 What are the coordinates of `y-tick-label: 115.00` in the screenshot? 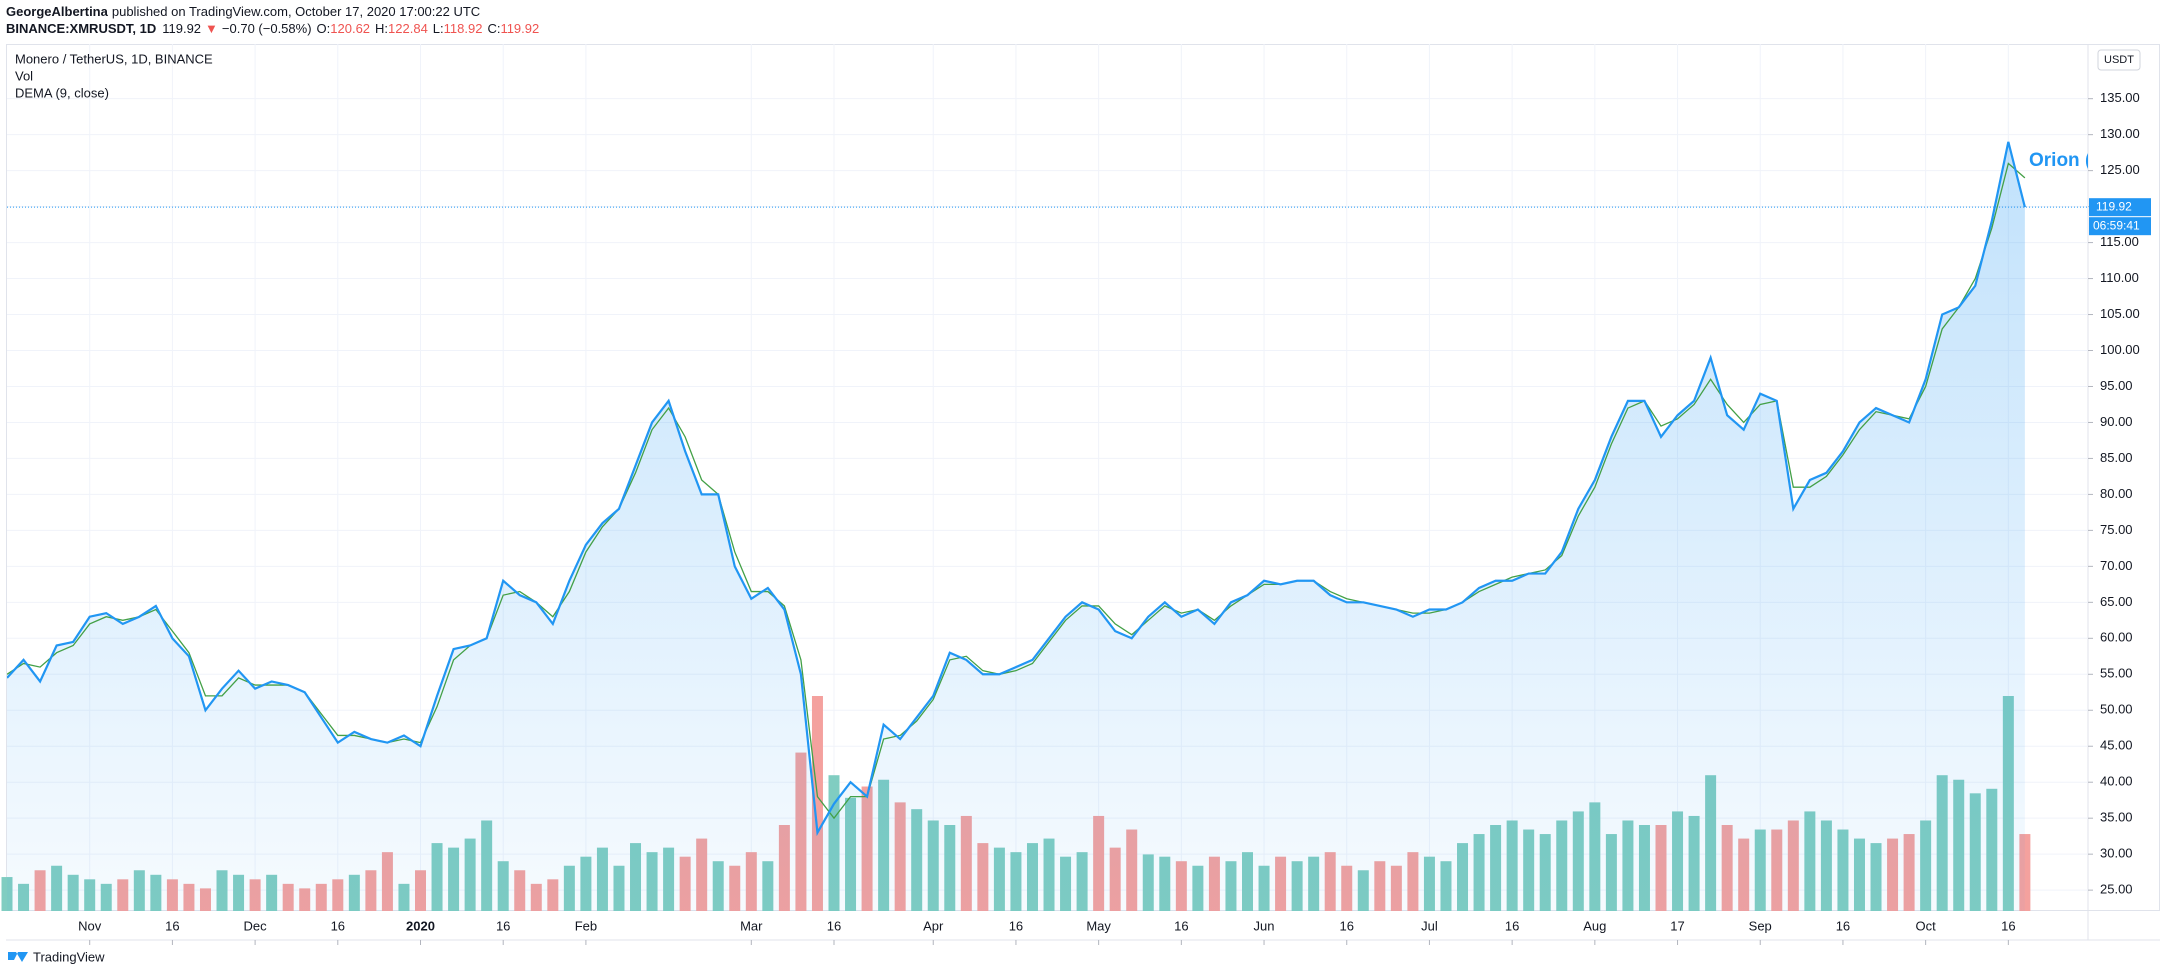 It's located at (2119, 241).